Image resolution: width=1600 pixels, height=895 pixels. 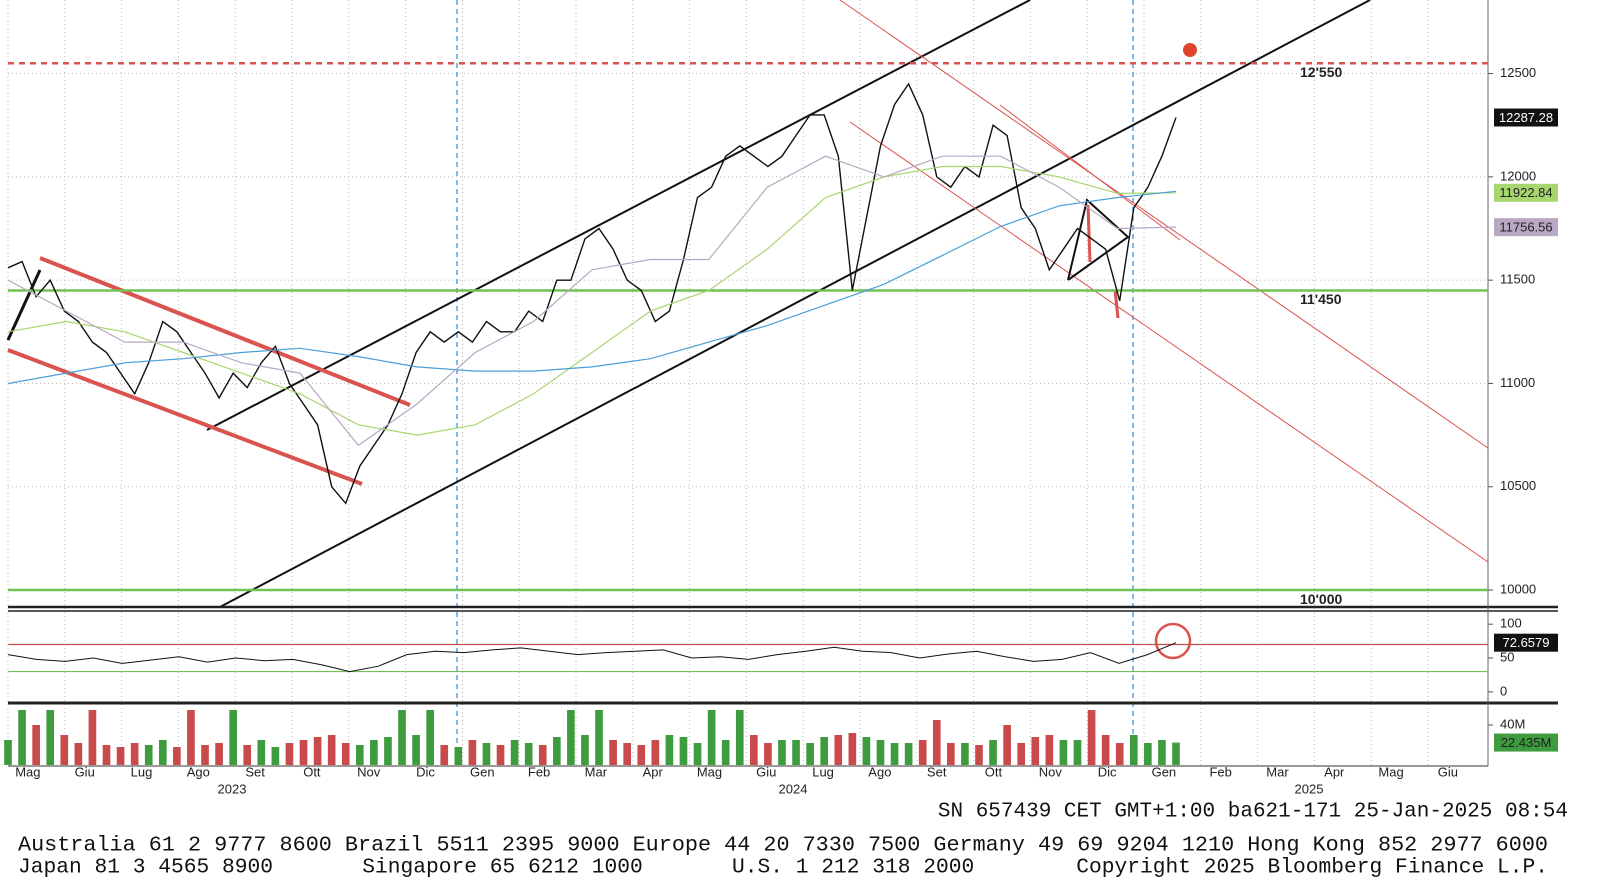 I want to click on volume-label: 22.435M, so click(x=1526, y=742).